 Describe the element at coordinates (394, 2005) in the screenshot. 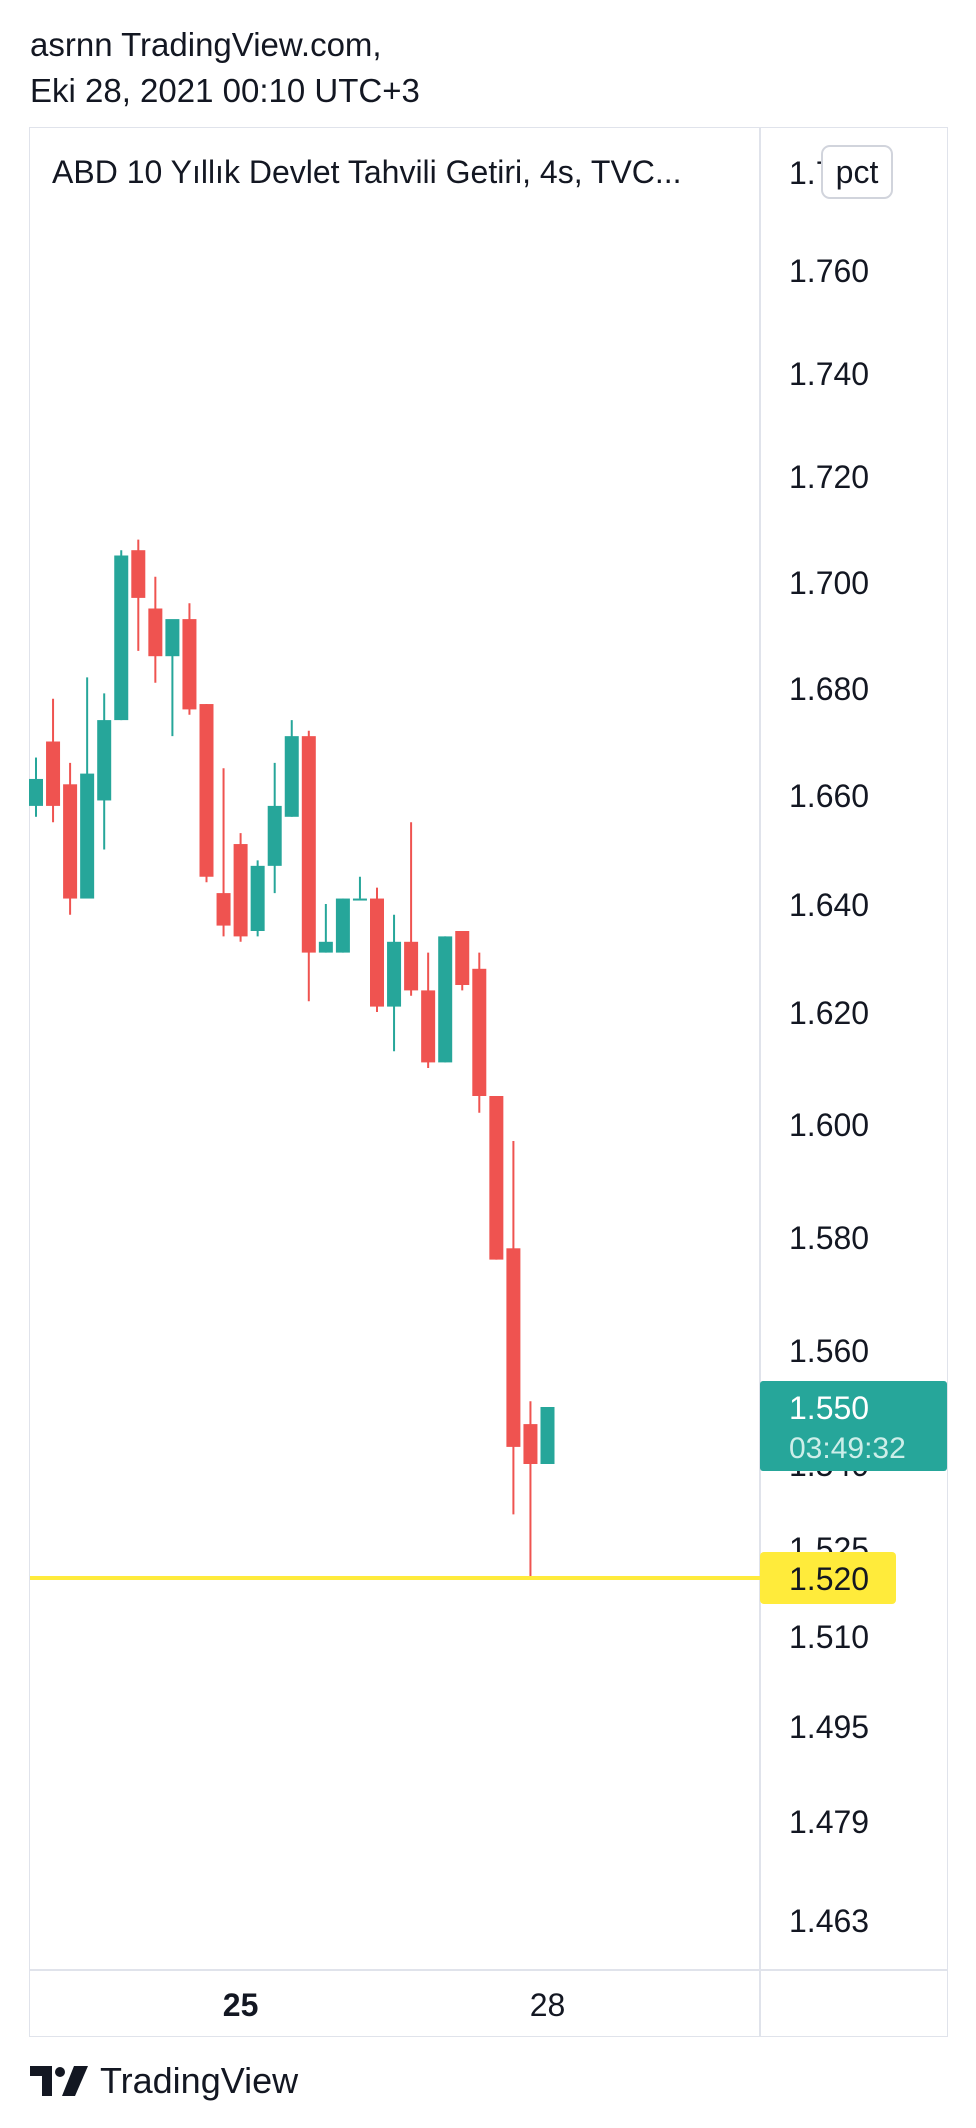

I see `time-axis: 25 28` at that location.